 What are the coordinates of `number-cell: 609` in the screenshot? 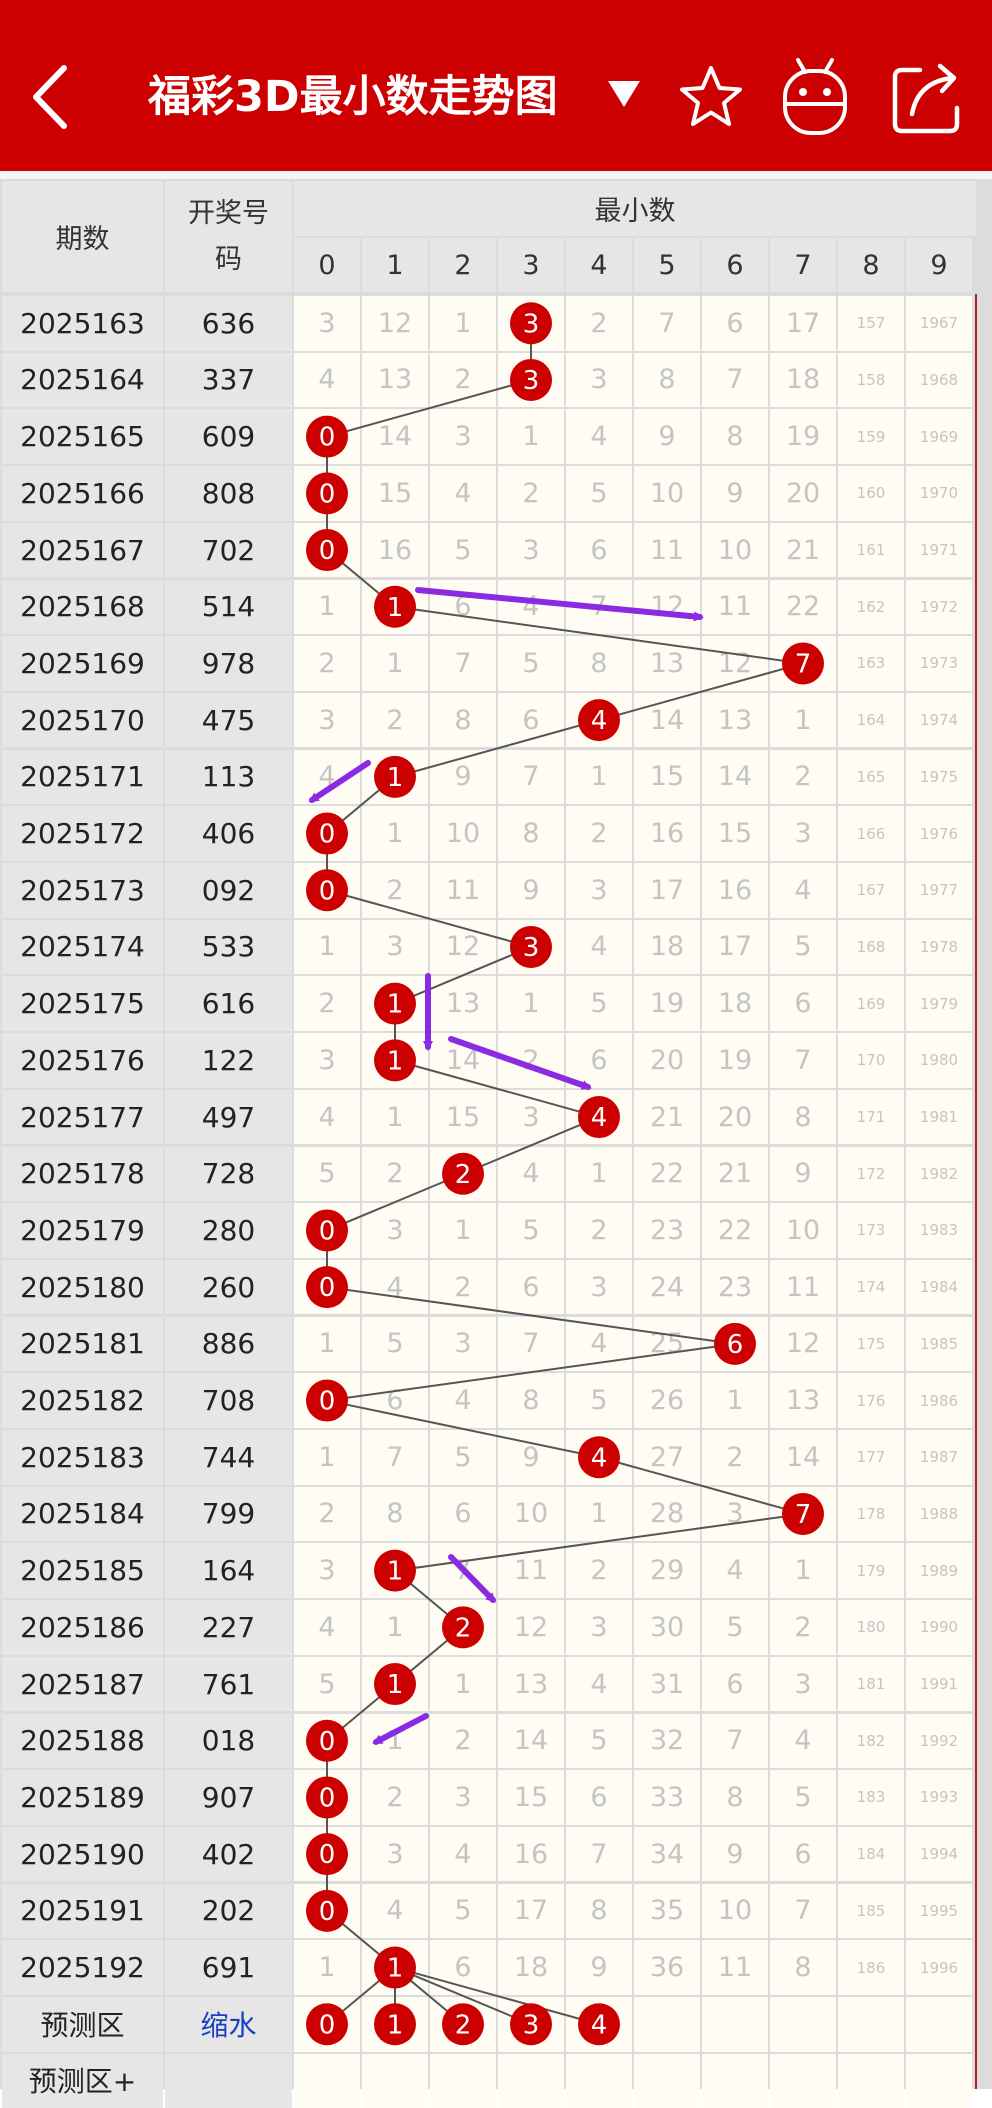 It's located at (228, 436).